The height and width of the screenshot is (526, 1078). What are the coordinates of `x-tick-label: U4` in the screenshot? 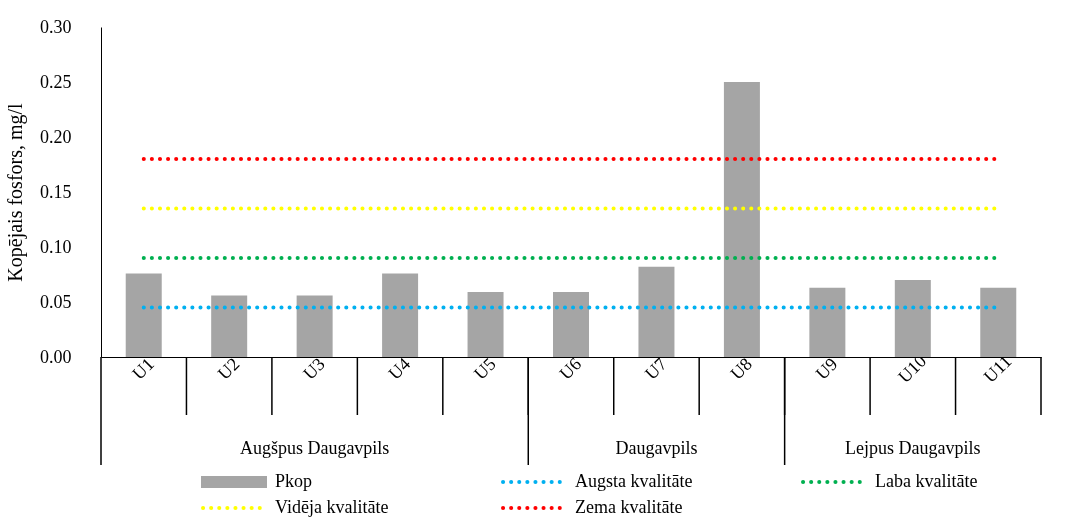 It's located at (399, 368).